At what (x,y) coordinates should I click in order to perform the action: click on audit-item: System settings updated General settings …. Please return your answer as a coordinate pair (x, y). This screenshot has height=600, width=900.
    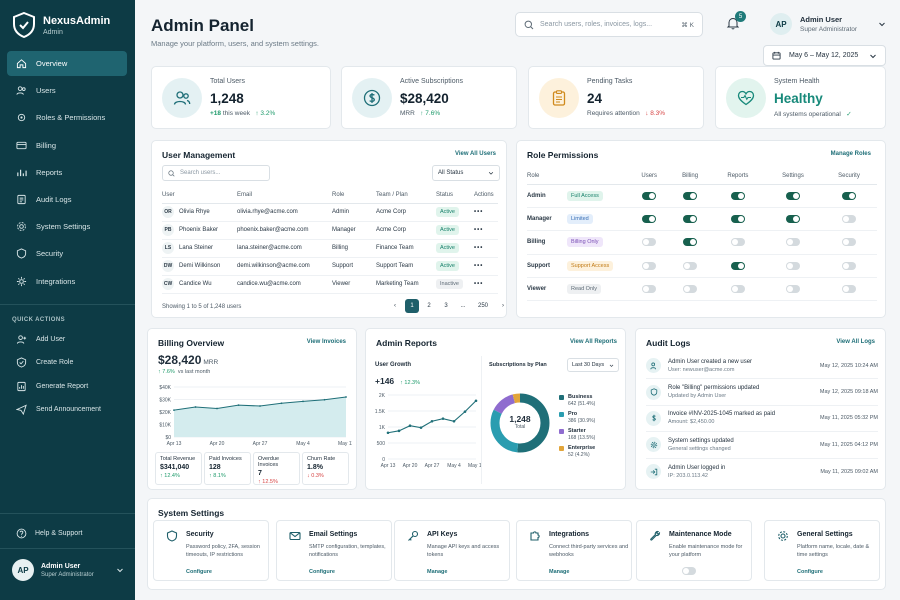
    Looking at the image, I should click on (762, 445).